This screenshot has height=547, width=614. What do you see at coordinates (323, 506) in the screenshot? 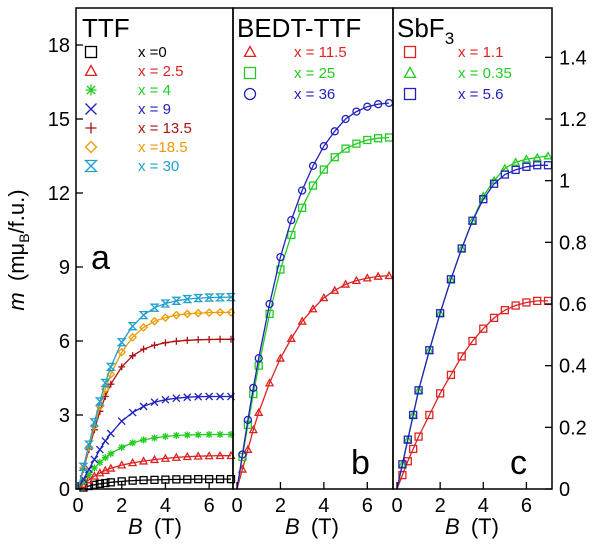
I see `panel-b-x-tick-label: 4` at bounding box center [323, 506].